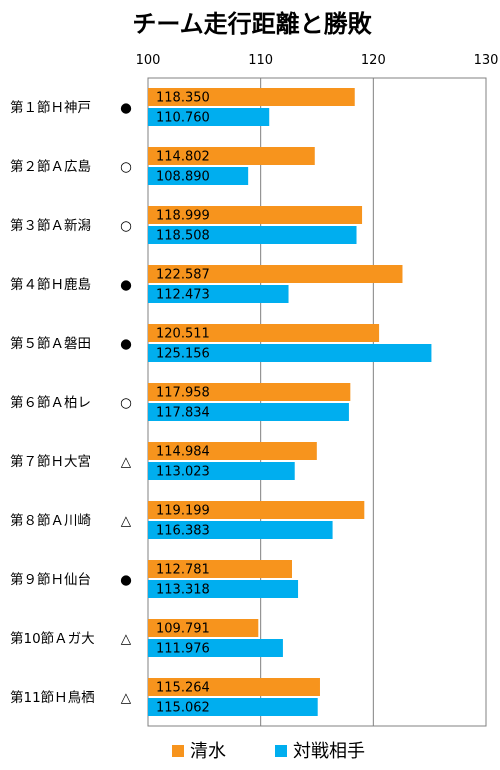 Image resolution: width=500 pixels, height=770 pixels. What do you see at coordinates (183, 511) in the screenshot?
I see `data-label: 119.199` at bounding box center [183, 511].